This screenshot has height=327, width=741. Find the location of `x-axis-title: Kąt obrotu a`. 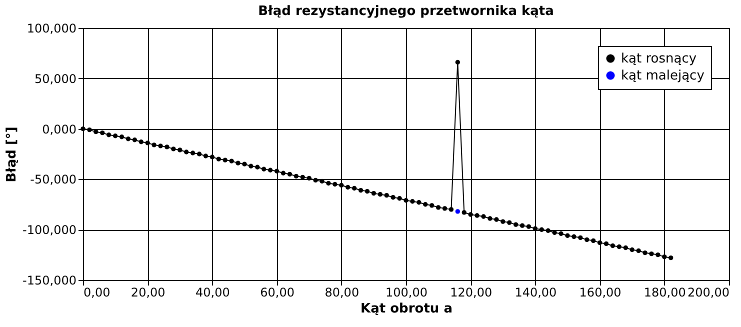

x-axis-title: Kąt obrotu a is located at coordinates (406, 309).